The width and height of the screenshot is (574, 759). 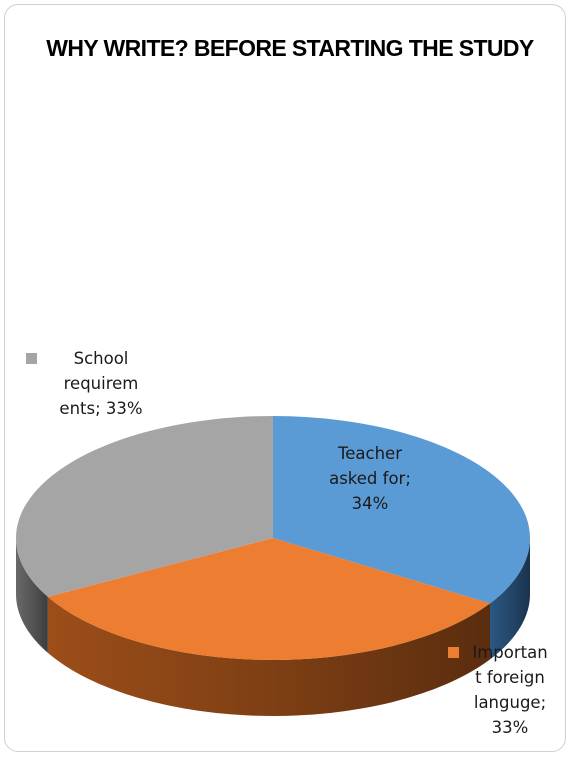 What do you see at coordinates (453, 652) in the screenshot?
I see `legend-key-important` at bounding box center [453, 652].